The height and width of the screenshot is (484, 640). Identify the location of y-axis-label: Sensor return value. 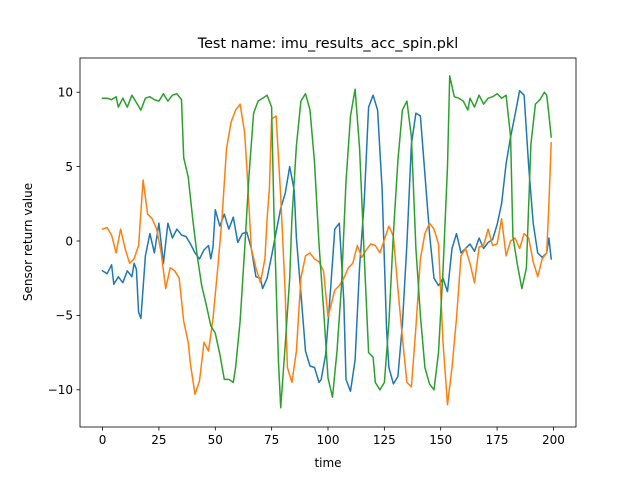
(28, 242).